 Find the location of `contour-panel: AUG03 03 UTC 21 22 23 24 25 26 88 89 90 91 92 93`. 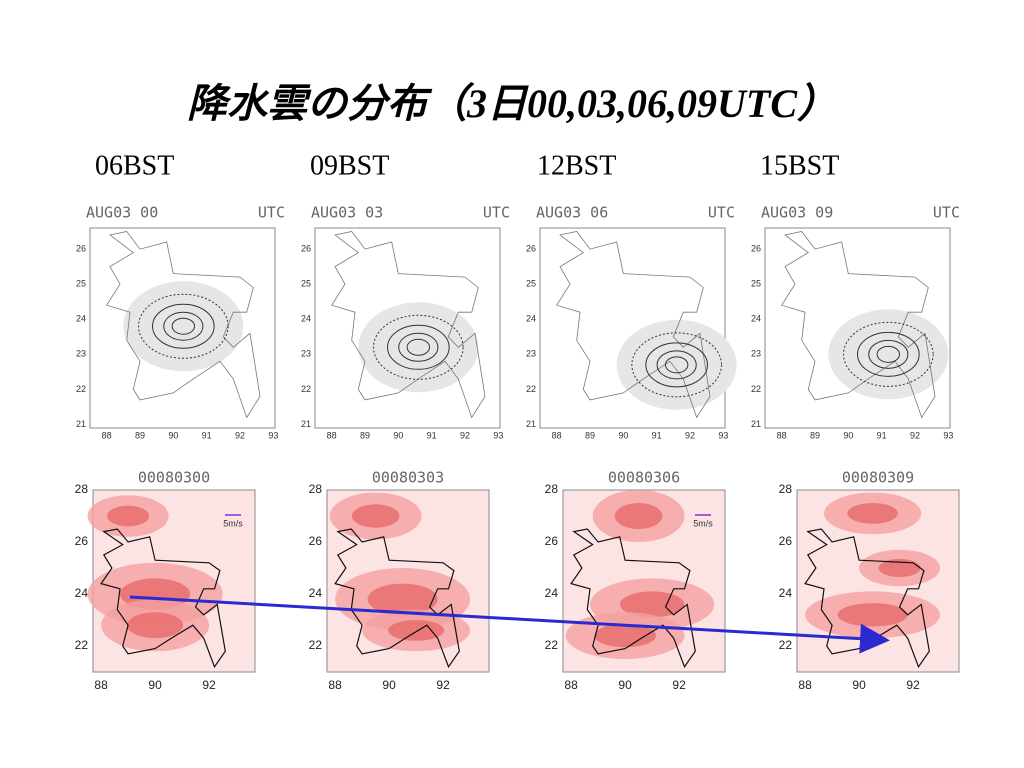

contour-panel: AUG03 03 UTC 21 22 23 24 25 26 88 89 90 91 92 93 is located at coordinates (405, 322).